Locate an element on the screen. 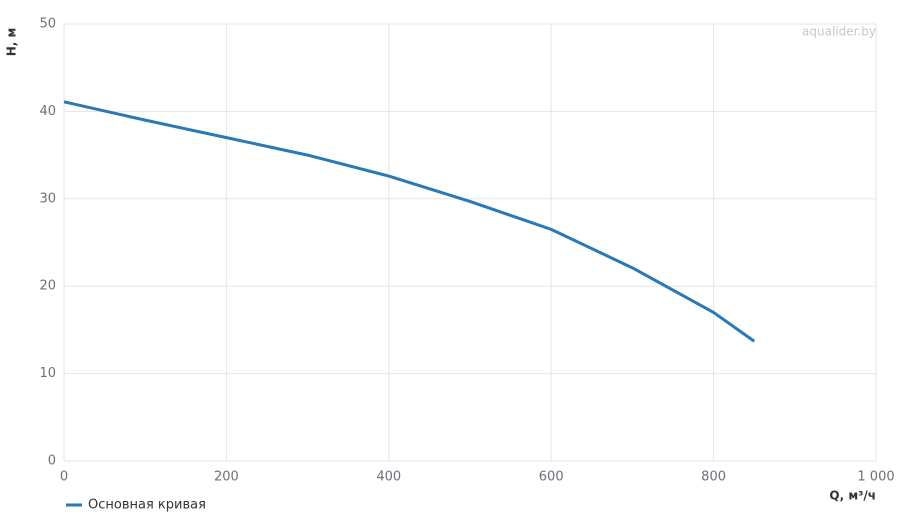 This screenshot has width=900, height=524. y-tick-label: 20 is located at coordinates (47, 286).